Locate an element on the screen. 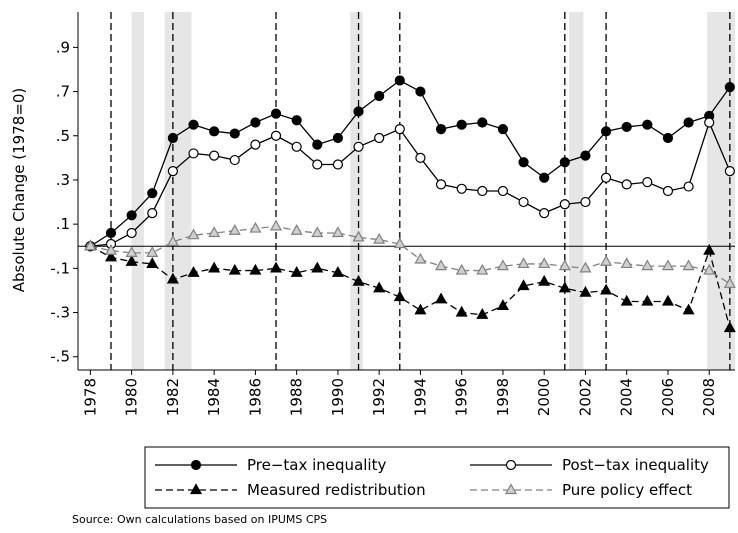  x-tick-label: 1984 is located at coordinates (214, 397).